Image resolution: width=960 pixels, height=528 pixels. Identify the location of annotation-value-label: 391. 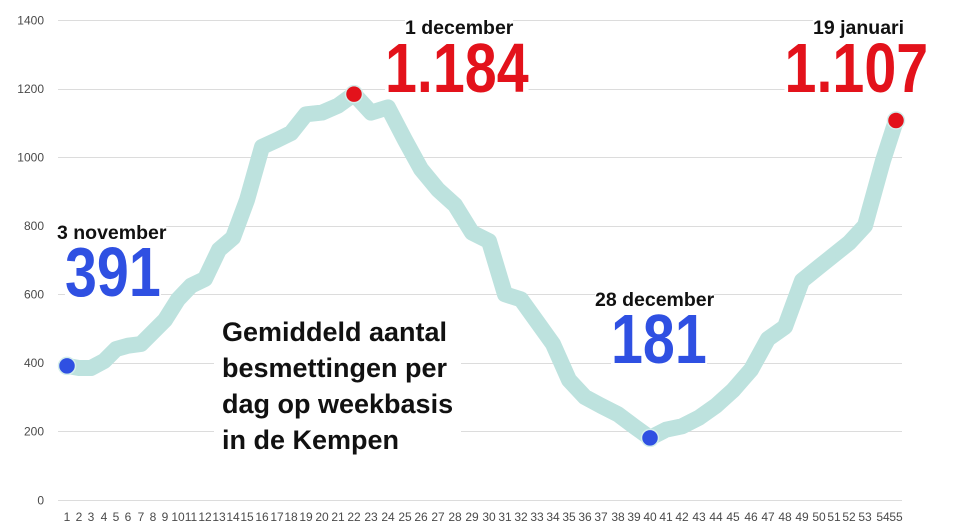
(113, 272).